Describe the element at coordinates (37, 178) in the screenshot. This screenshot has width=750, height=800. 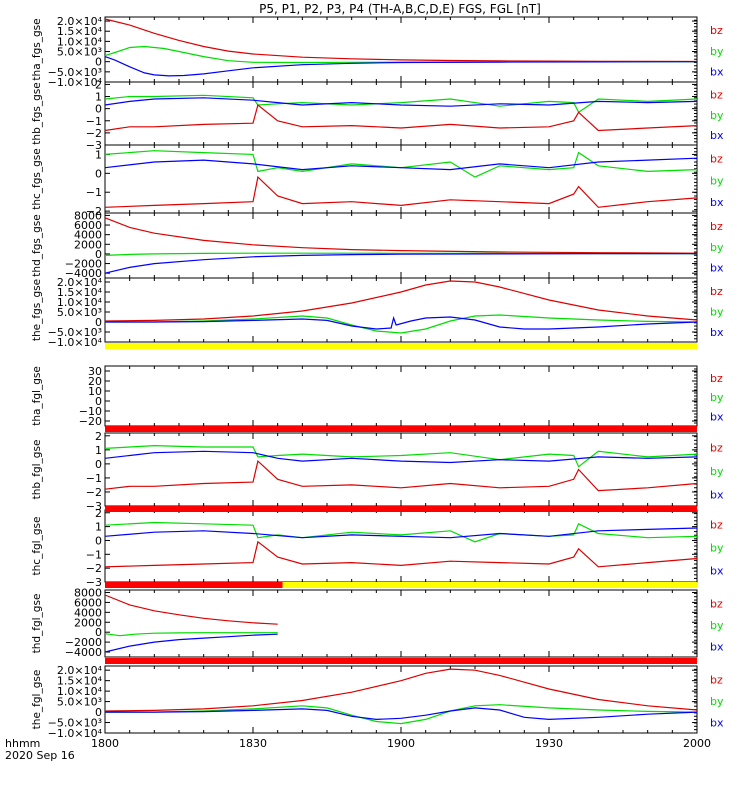
I see `y-axis-label: thc_fgs_gse` at that location.